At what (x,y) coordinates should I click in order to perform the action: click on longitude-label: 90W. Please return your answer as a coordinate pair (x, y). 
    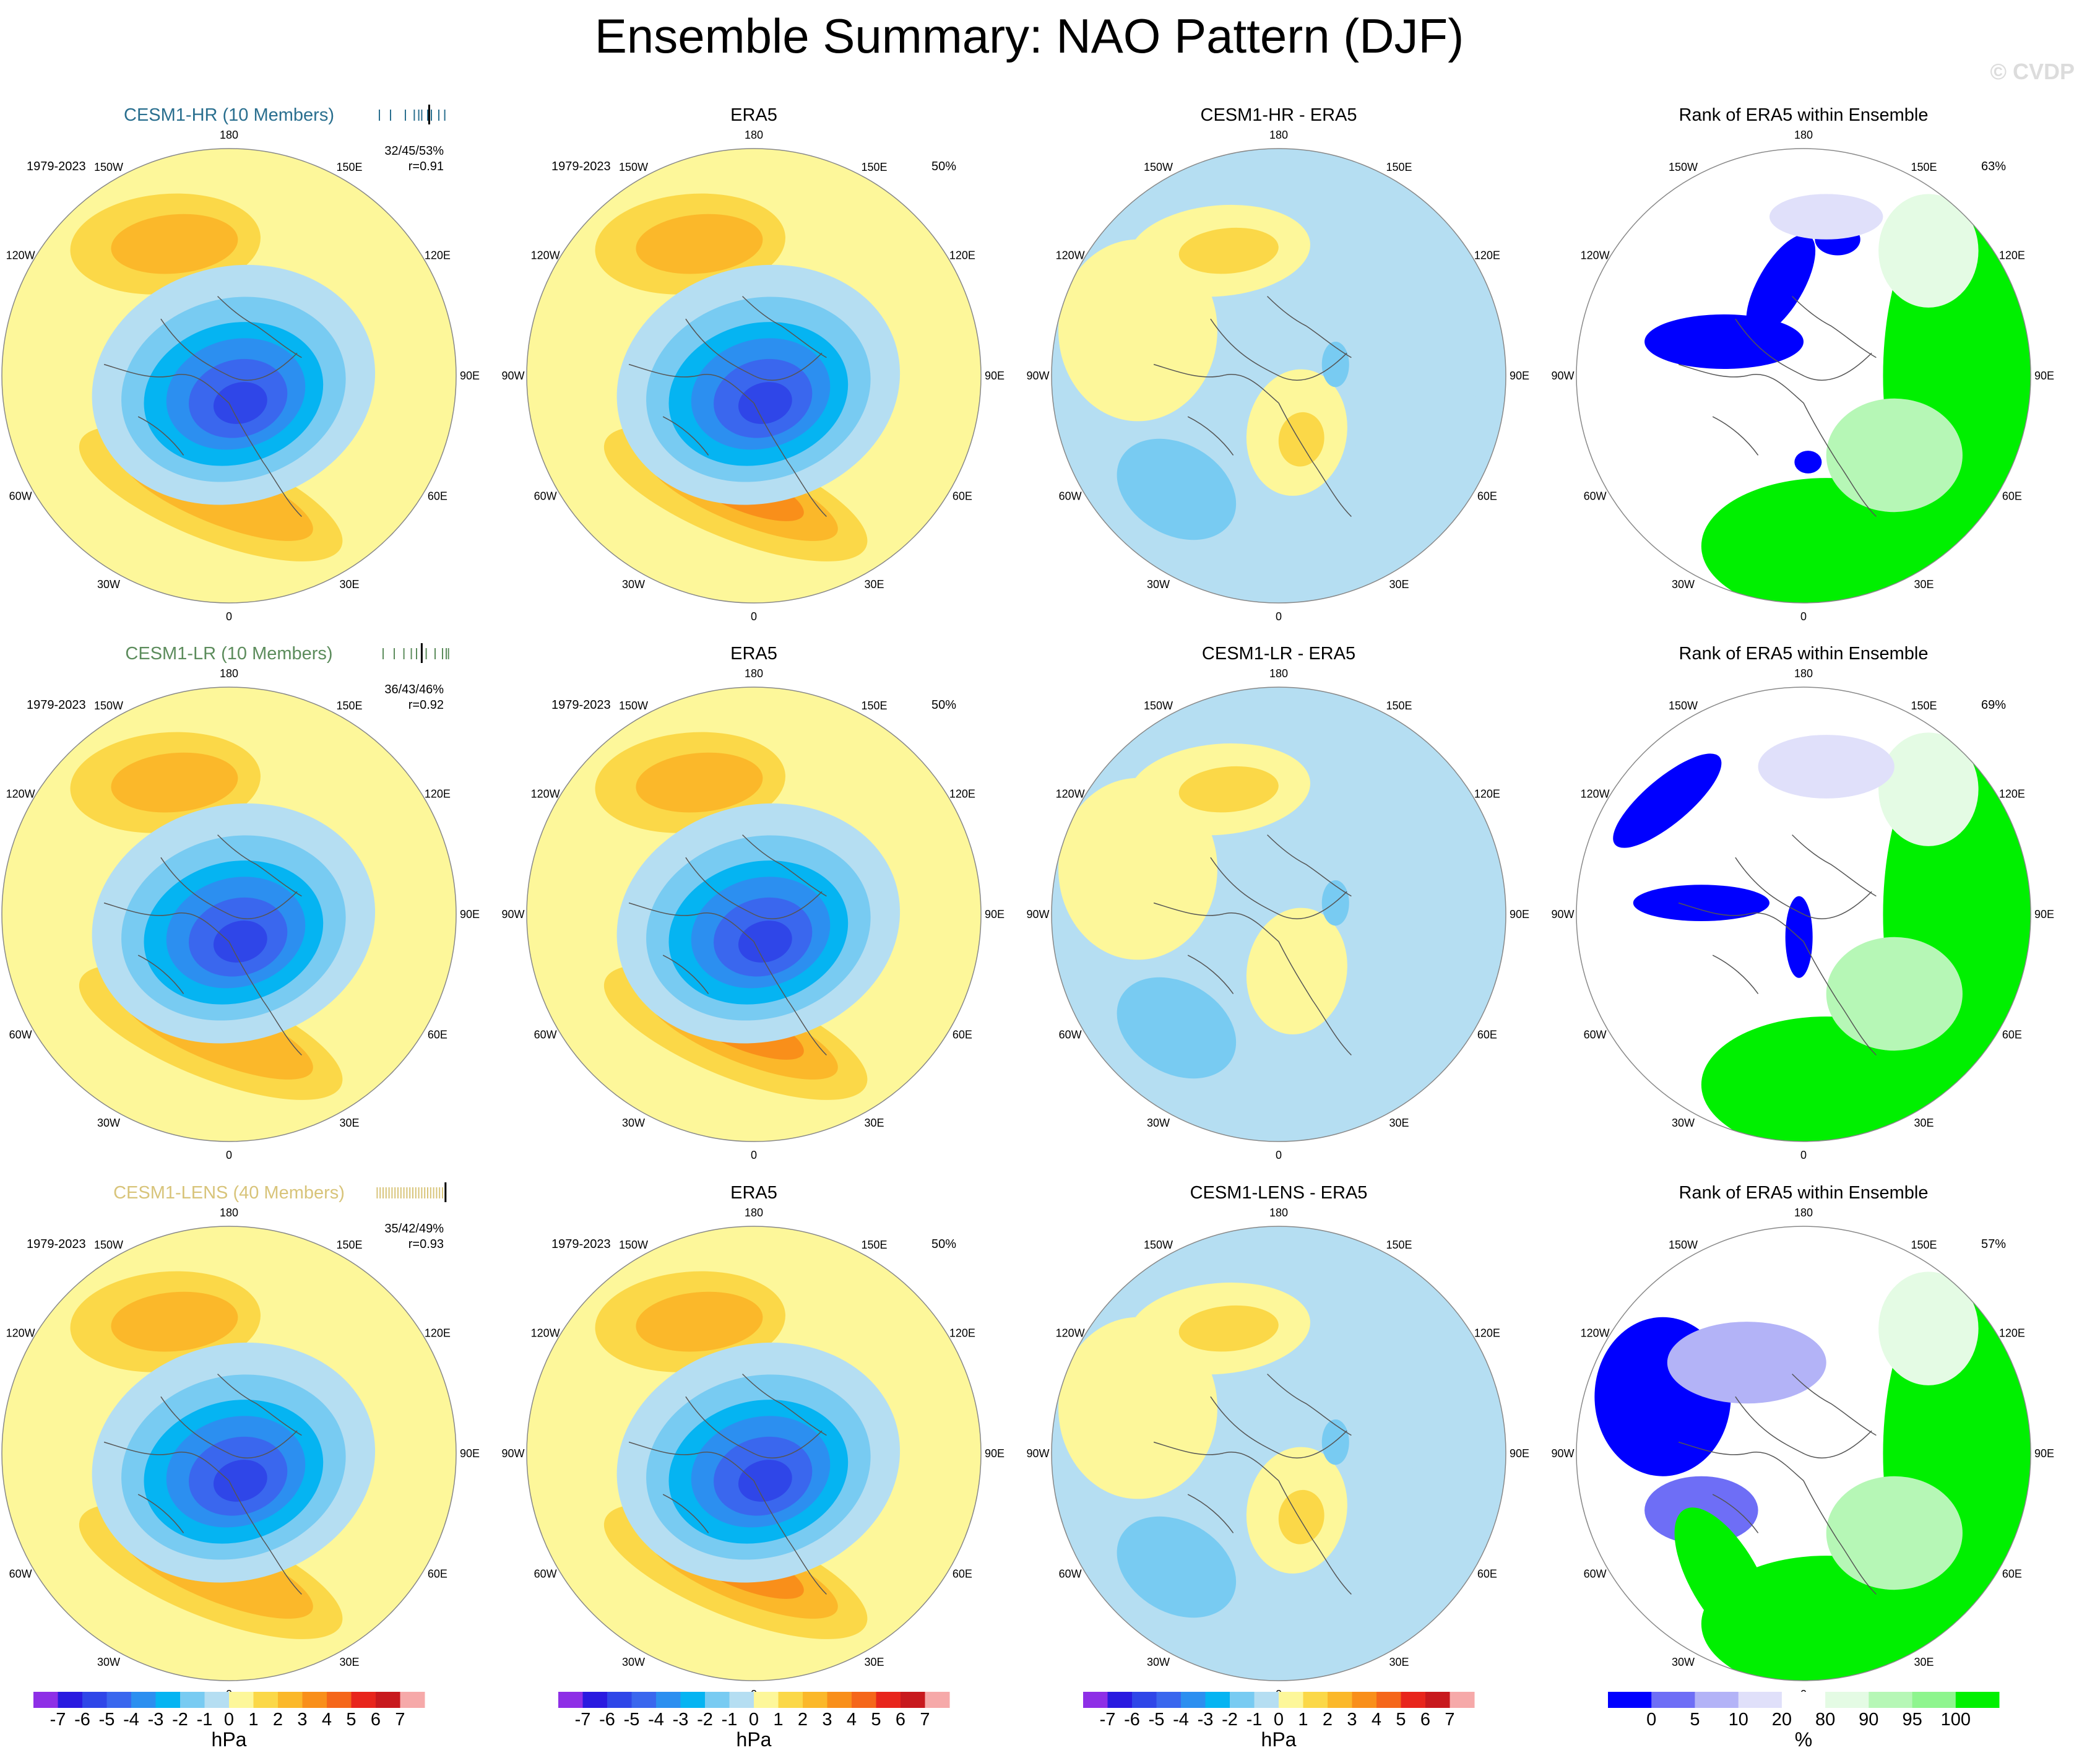
    Looking at the image, I should click on (1037, 914).